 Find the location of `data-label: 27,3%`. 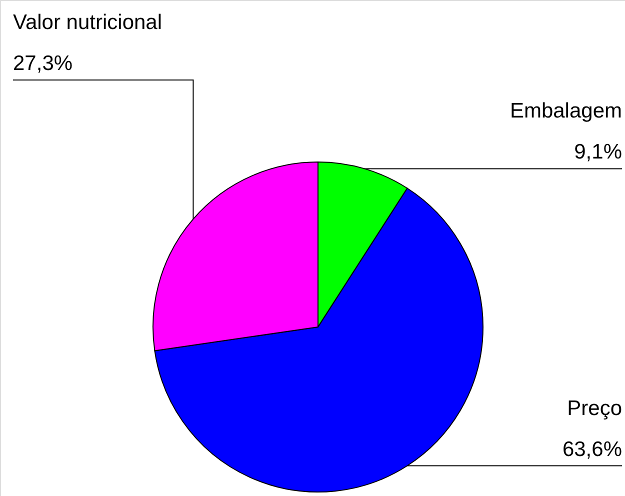

data-label: 27,3% is located at coordinates (43, 63).